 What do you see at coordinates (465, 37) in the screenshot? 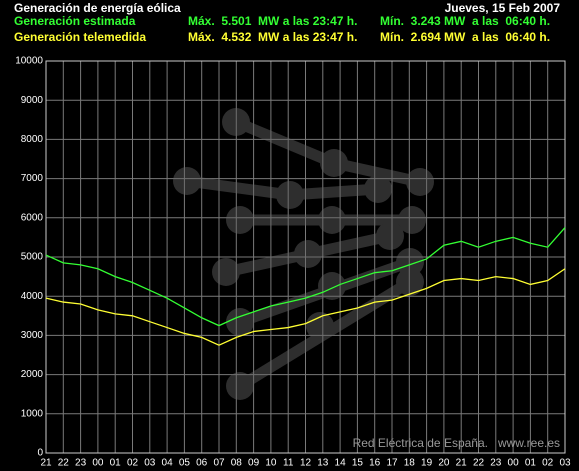
I see `stat-min: Mín. 2.694 MW a las 06:40 h.` at bounding box center [465, 37].